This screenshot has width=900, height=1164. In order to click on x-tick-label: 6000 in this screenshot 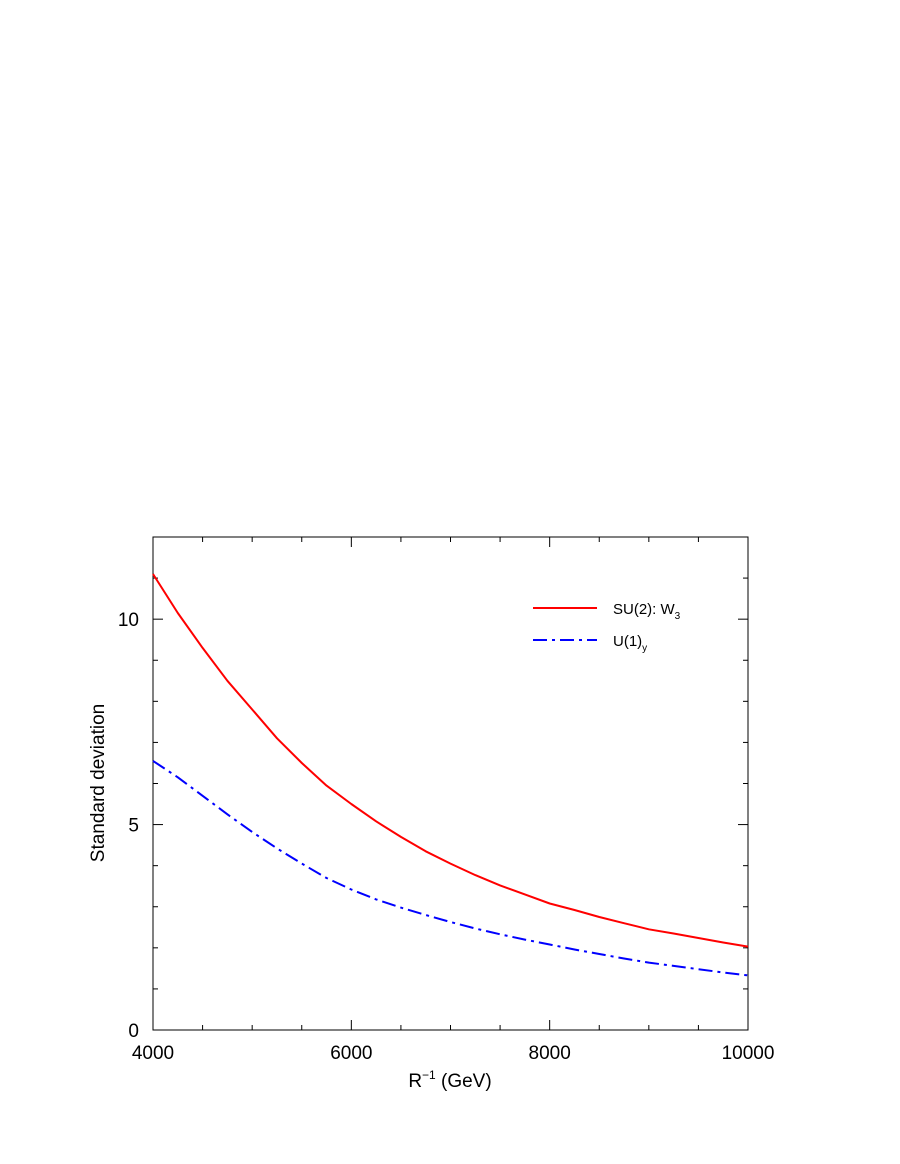, I will do `click(351, 1053)`.